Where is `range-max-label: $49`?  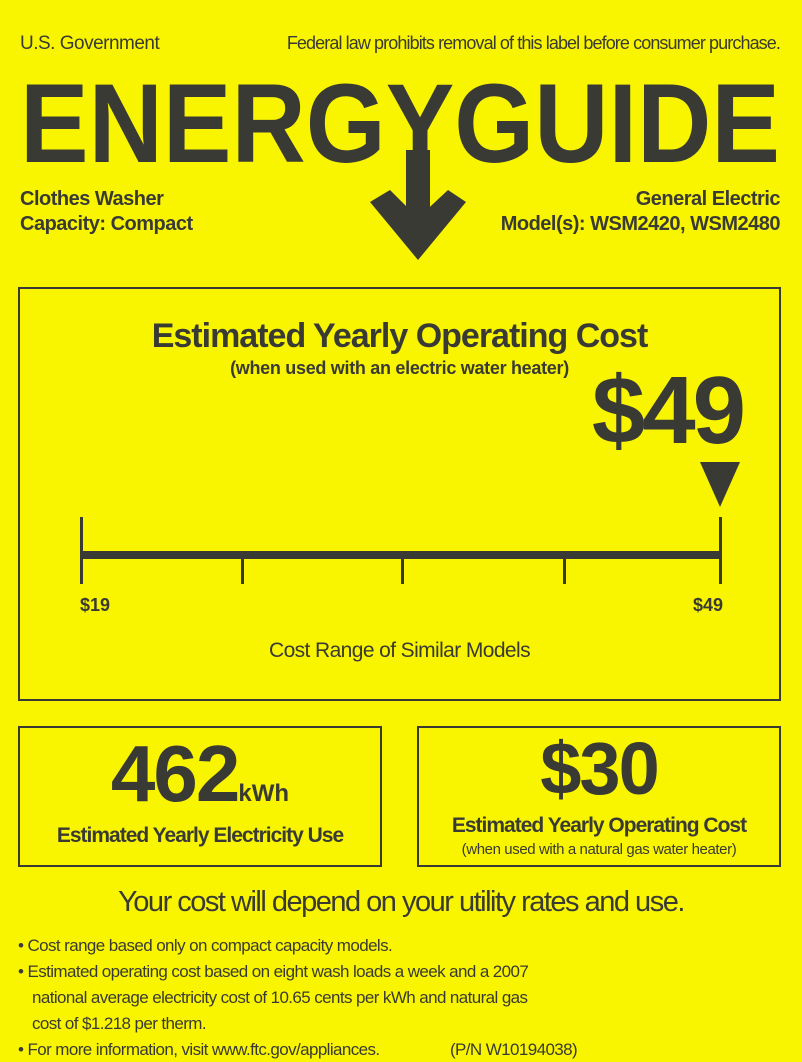
range-max-label: $49 is located at coordinates (707, 605).